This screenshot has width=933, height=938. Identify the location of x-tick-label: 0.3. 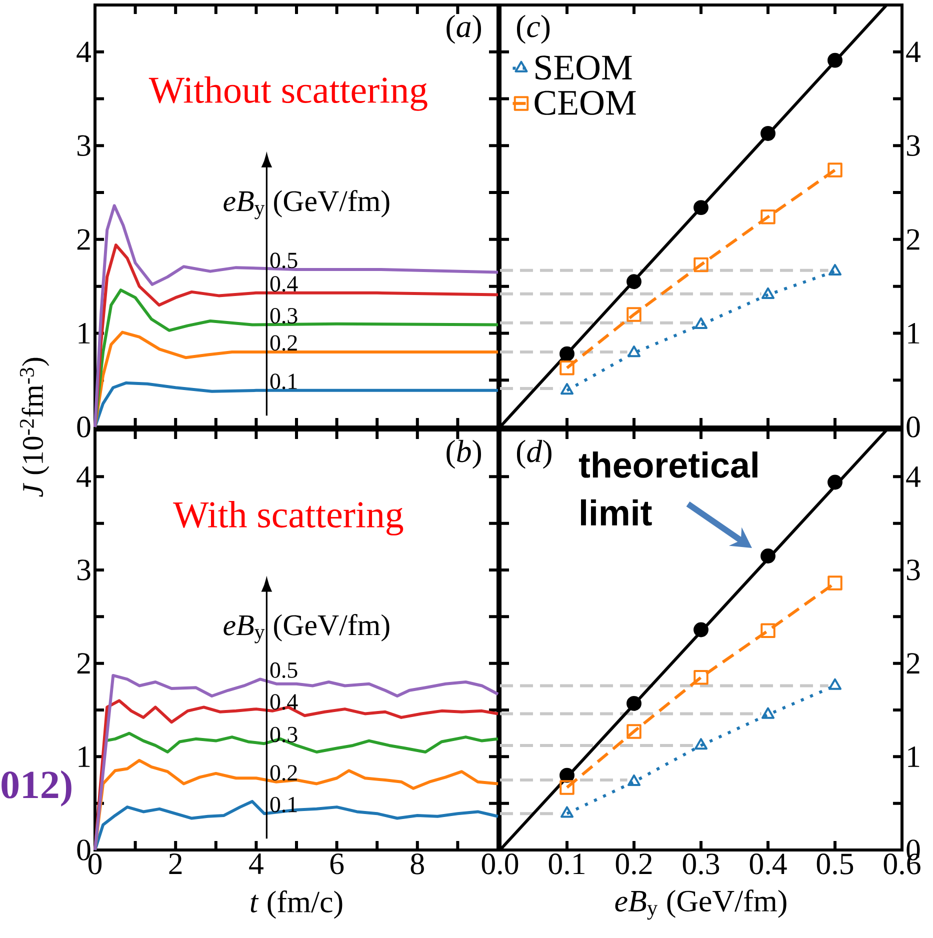
(701, 864).